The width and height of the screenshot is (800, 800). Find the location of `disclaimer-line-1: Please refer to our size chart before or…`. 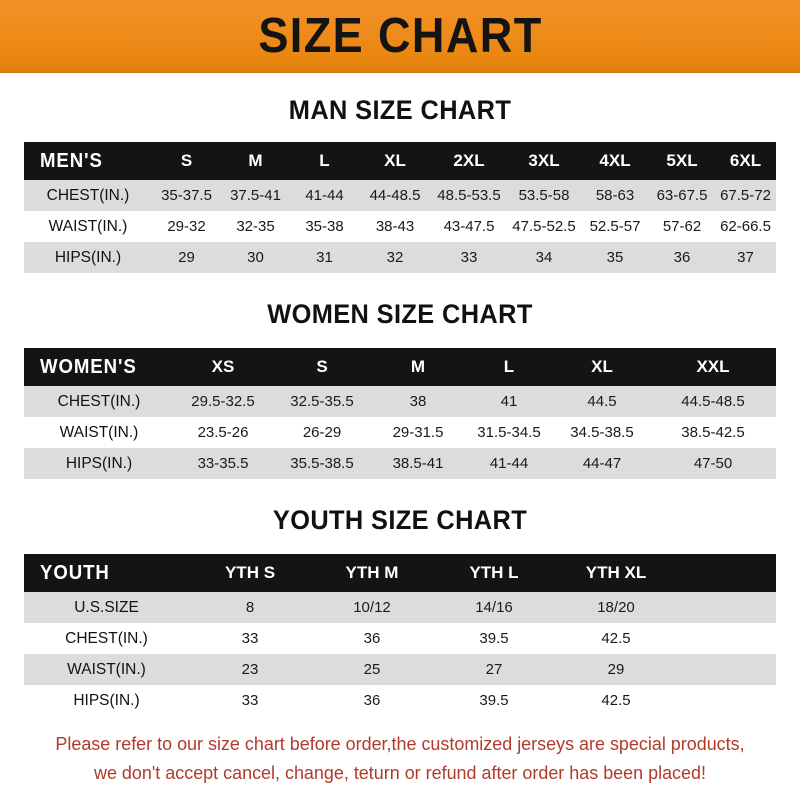

disclaimer-line-1: Please refer to our size chart before or… is located at coordinates (400, 743).